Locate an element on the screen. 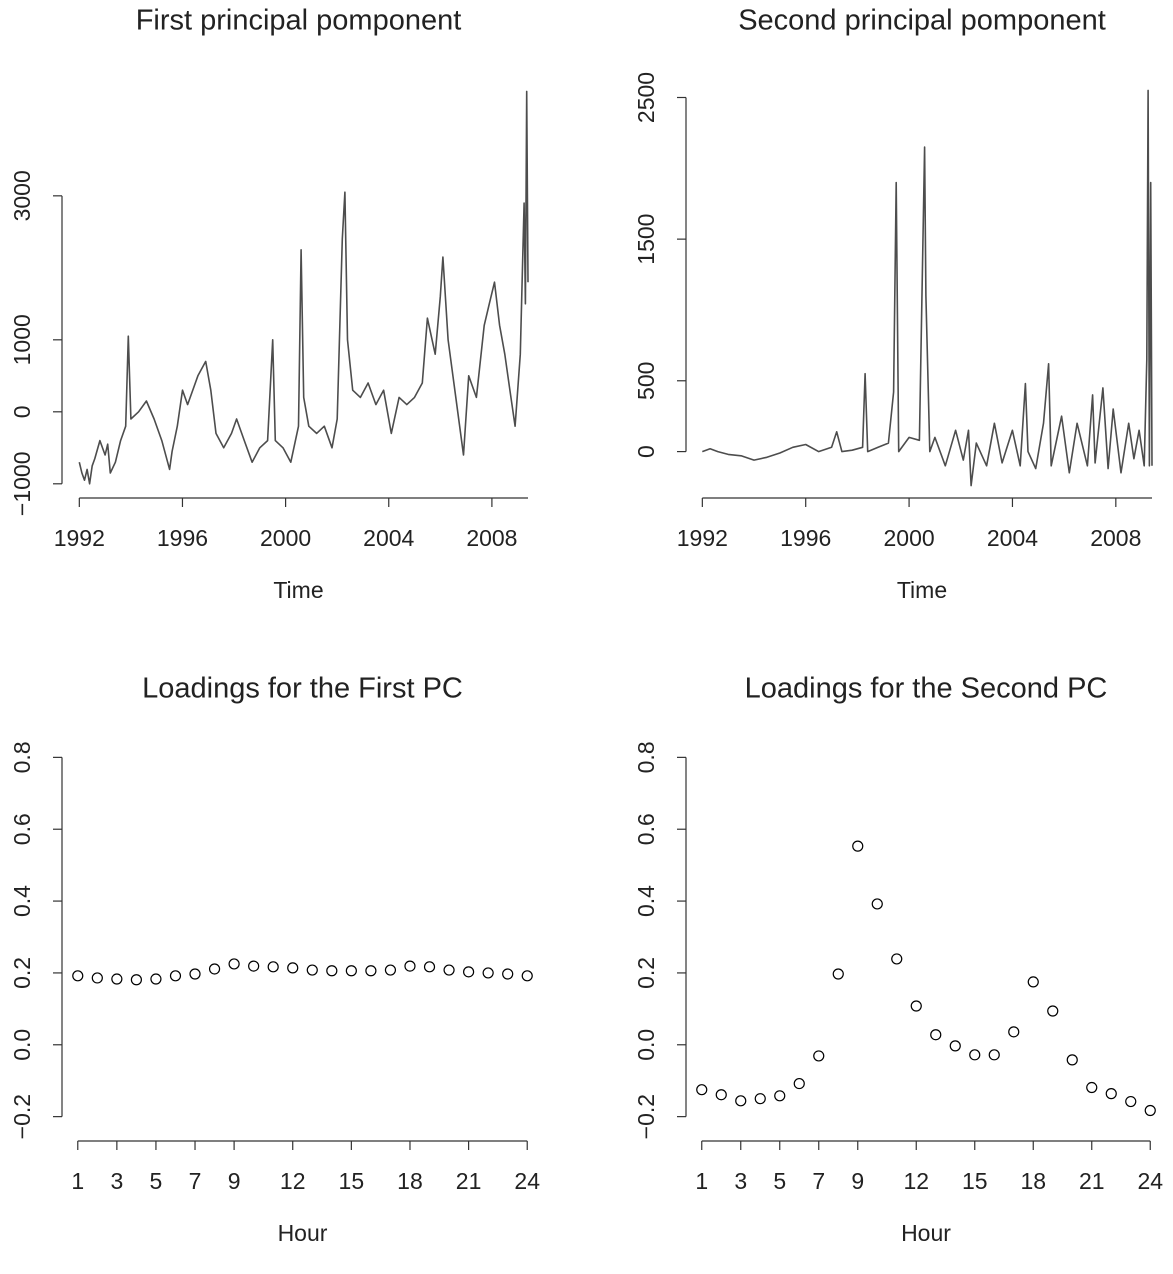 Image resolution: width=1173 pixels, height=1274 pixels. y-tick-label: 1500 is located at coordinates (646, 239).